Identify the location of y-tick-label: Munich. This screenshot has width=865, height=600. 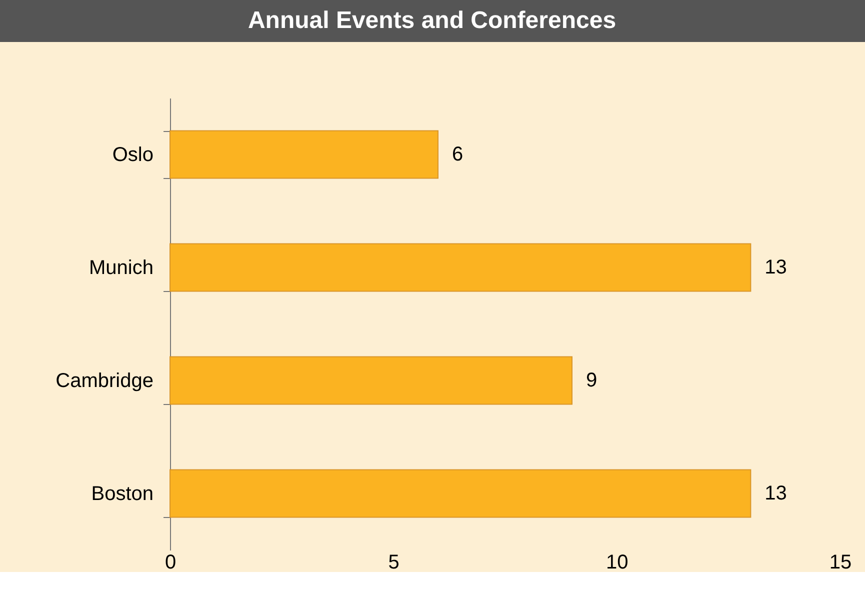
(121, 268).